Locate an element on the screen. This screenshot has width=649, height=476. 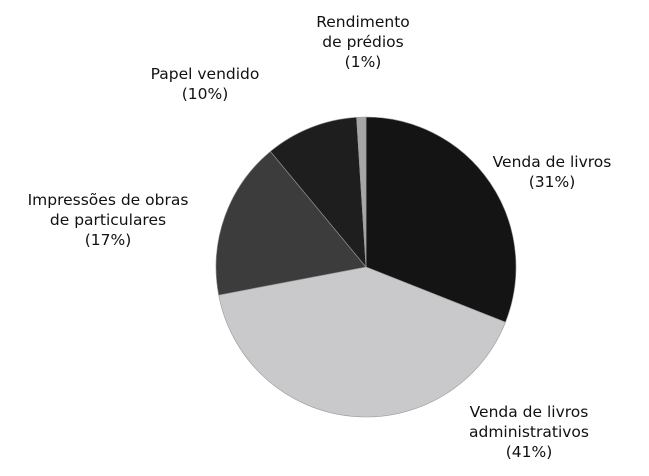
slice-label-3: Impressões de obras de particulares (17%) is located at coordinates (108, 220).